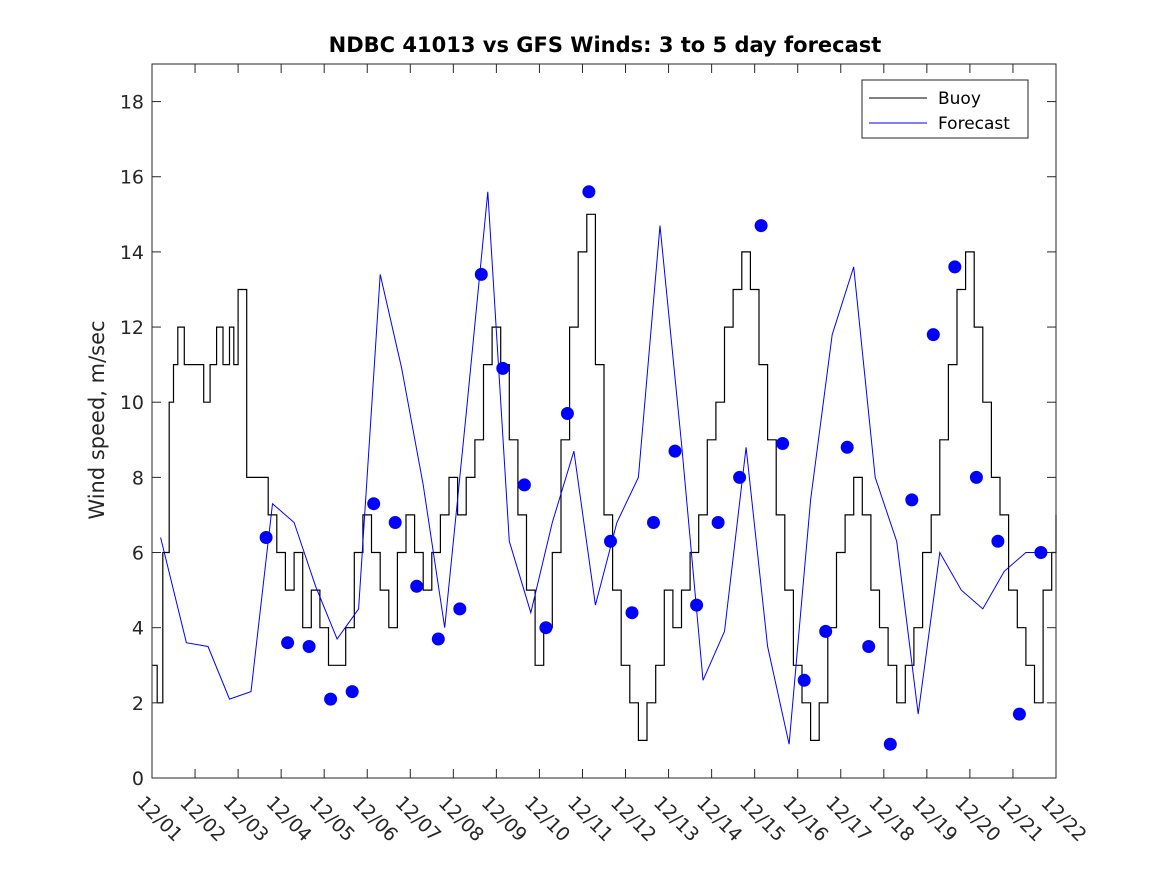 The width and height of the screenshot is (1167, 875). Describe the element at coordinates (132, 253) in the screenshot. I see `y-tick-label: 14` at that location.